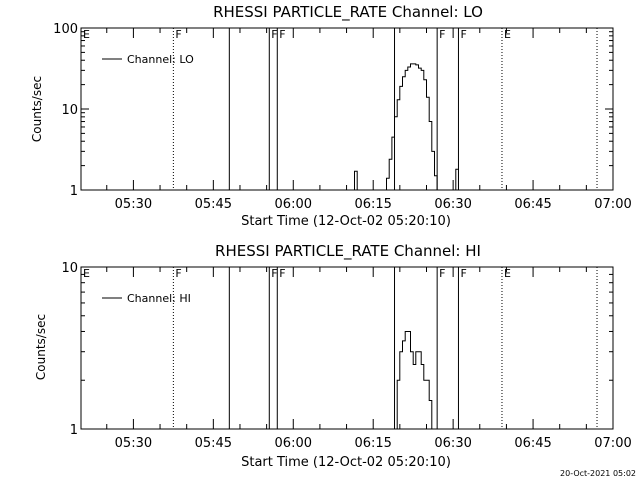 The height and width of the screenshot is (480, 640). What do you see at coordinates (598, 473) in the screenshot?
I see `footer-timestamp: 20-Oct-2021 05:02` at bounding box center [598, 473].